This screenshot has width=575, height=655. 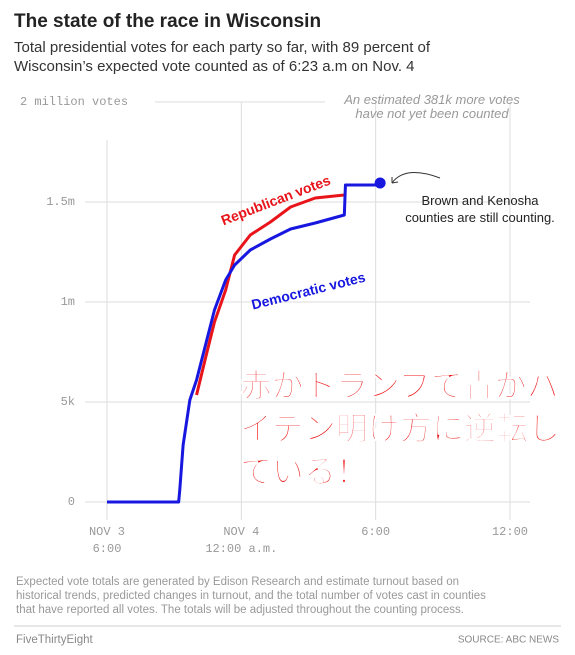 I want to click on y-tick-label: 1.5m, so click(x=60, y=202).